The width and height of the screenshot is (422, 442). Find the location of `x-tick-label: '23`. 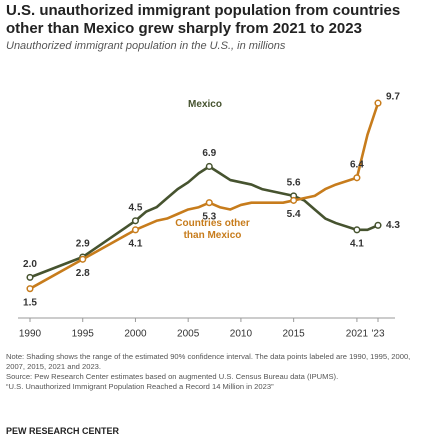

x-tick-label: '23 is located at coordinates (377, 334).